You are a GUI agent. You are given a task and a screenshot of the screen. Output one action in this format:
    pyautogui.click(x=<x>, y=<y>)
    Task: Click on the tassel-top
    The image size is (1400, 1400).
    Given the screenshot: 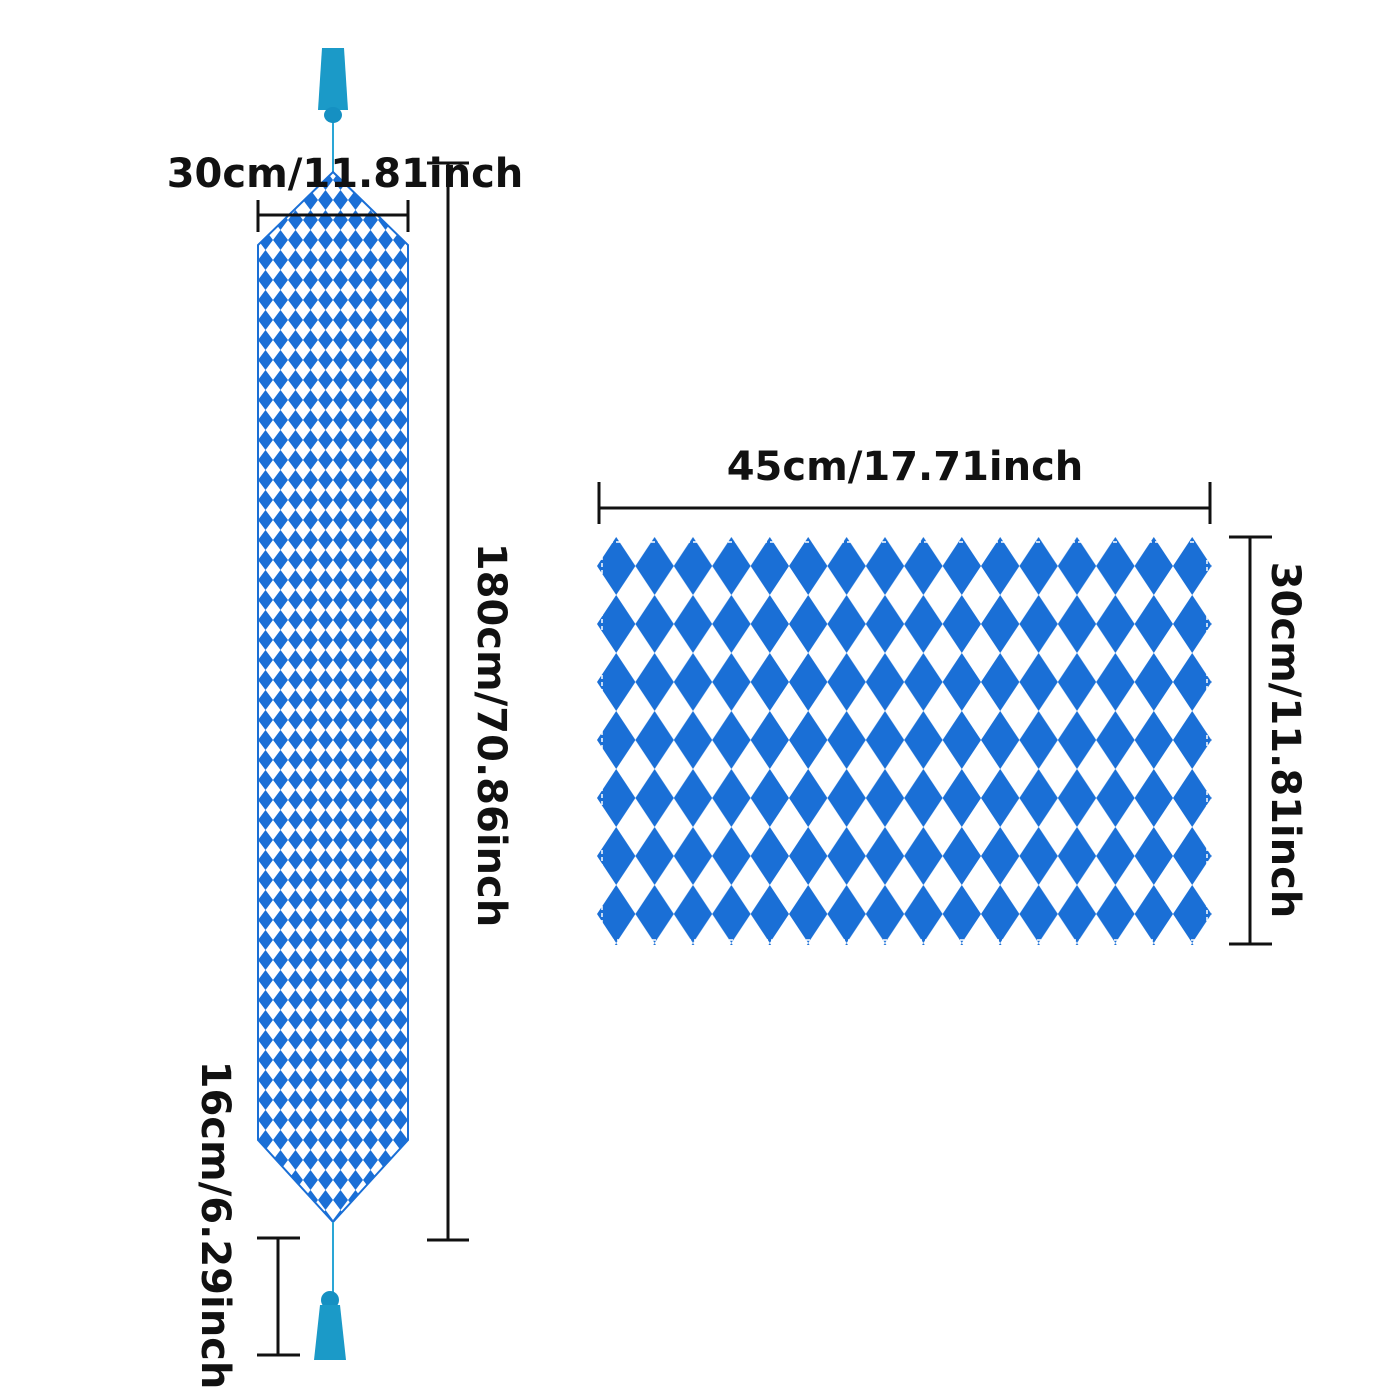 What is the action you would take?
    pyautogui.click(x=333, y=111)
    